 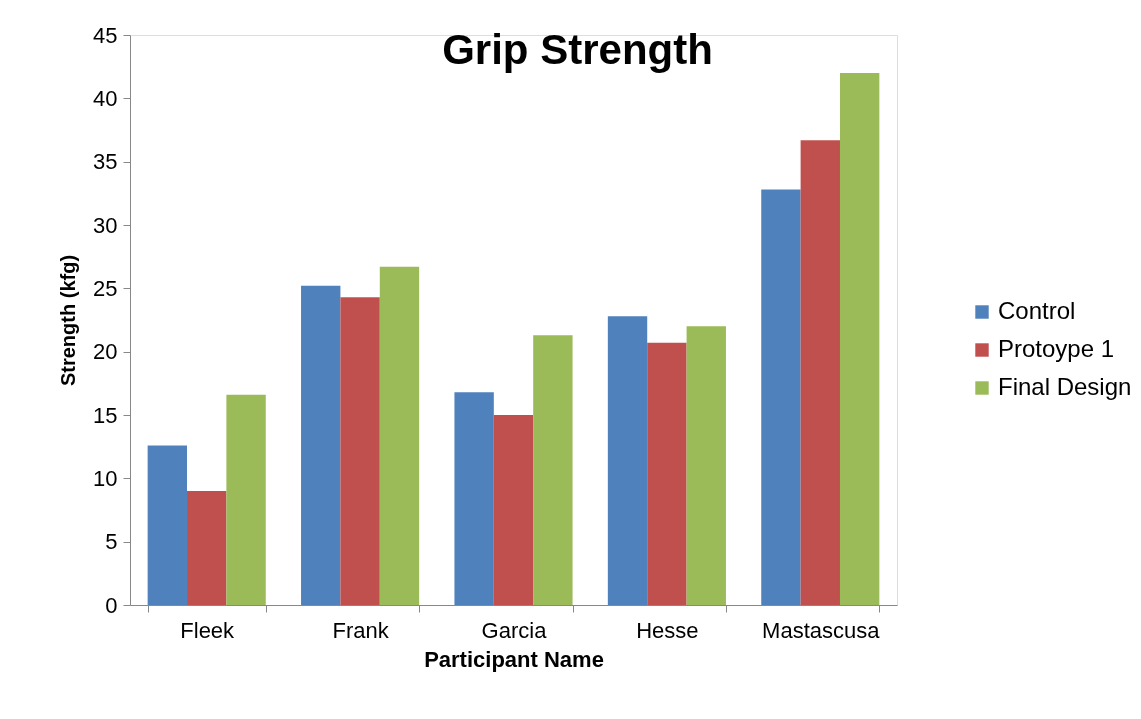 I want to click on x-tick-label: Mastascusa, so click(x=821, y=630).